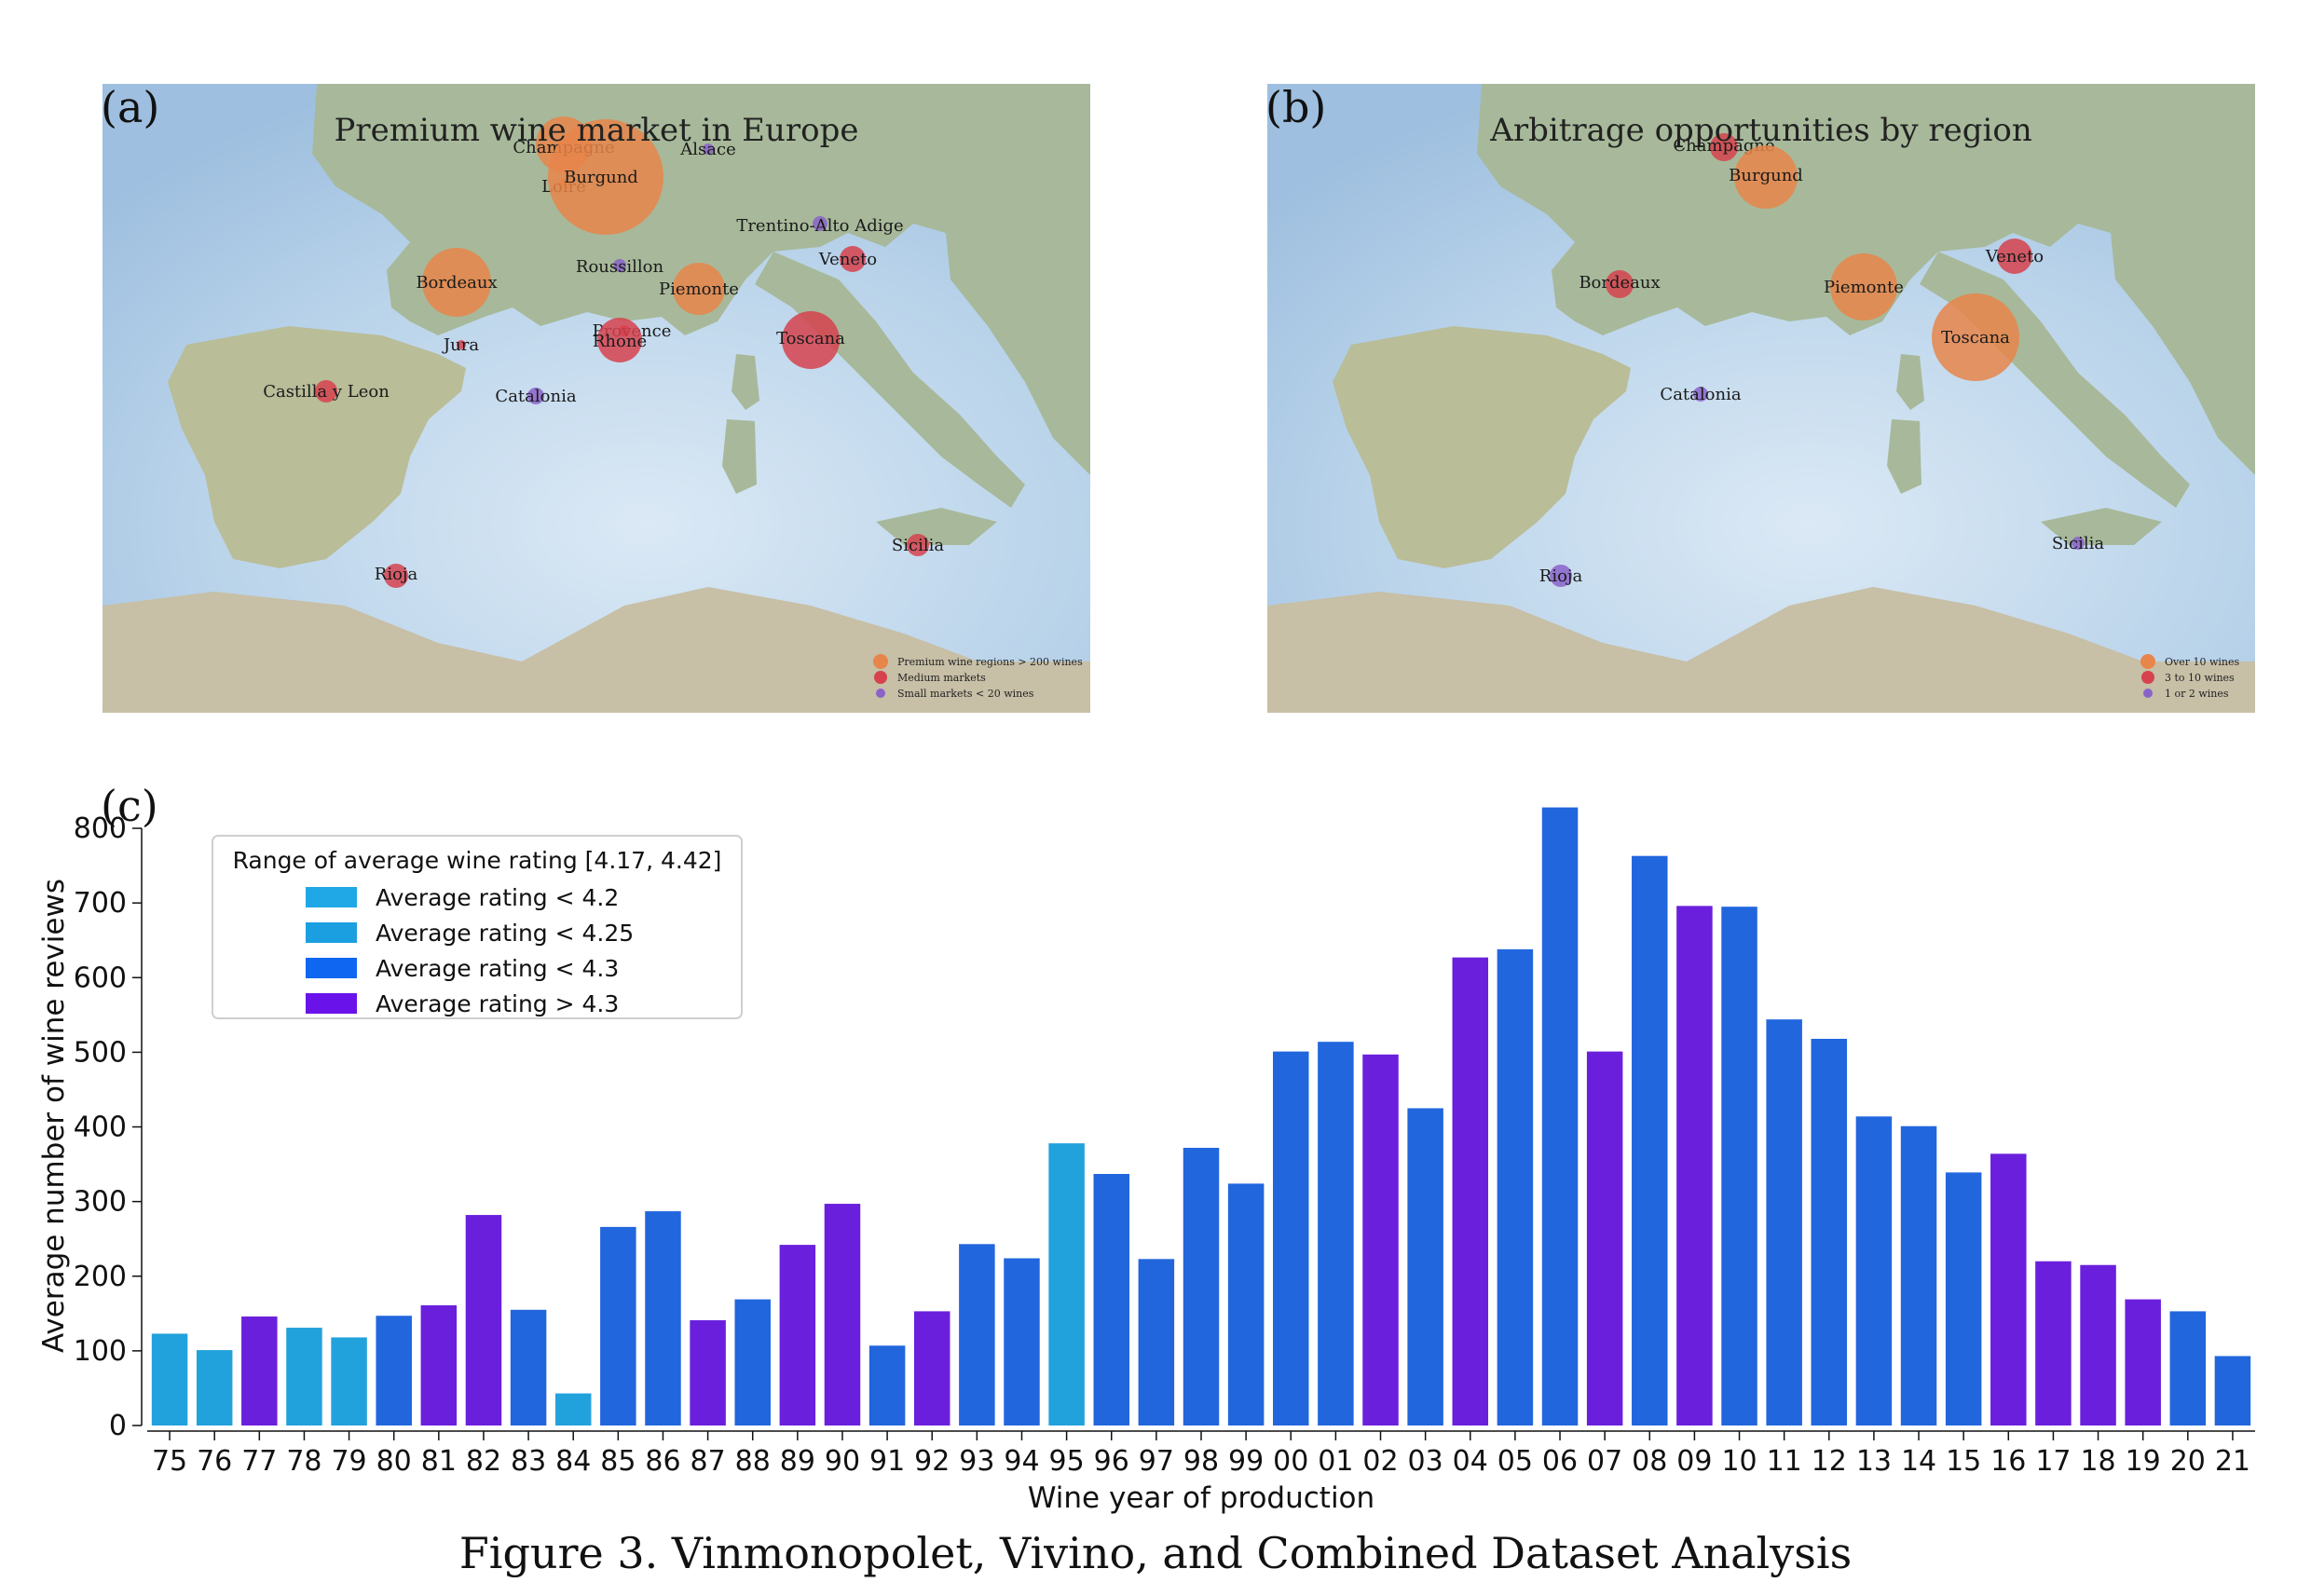  I want to click on x-tick-label: 90, so click(842, 1461).